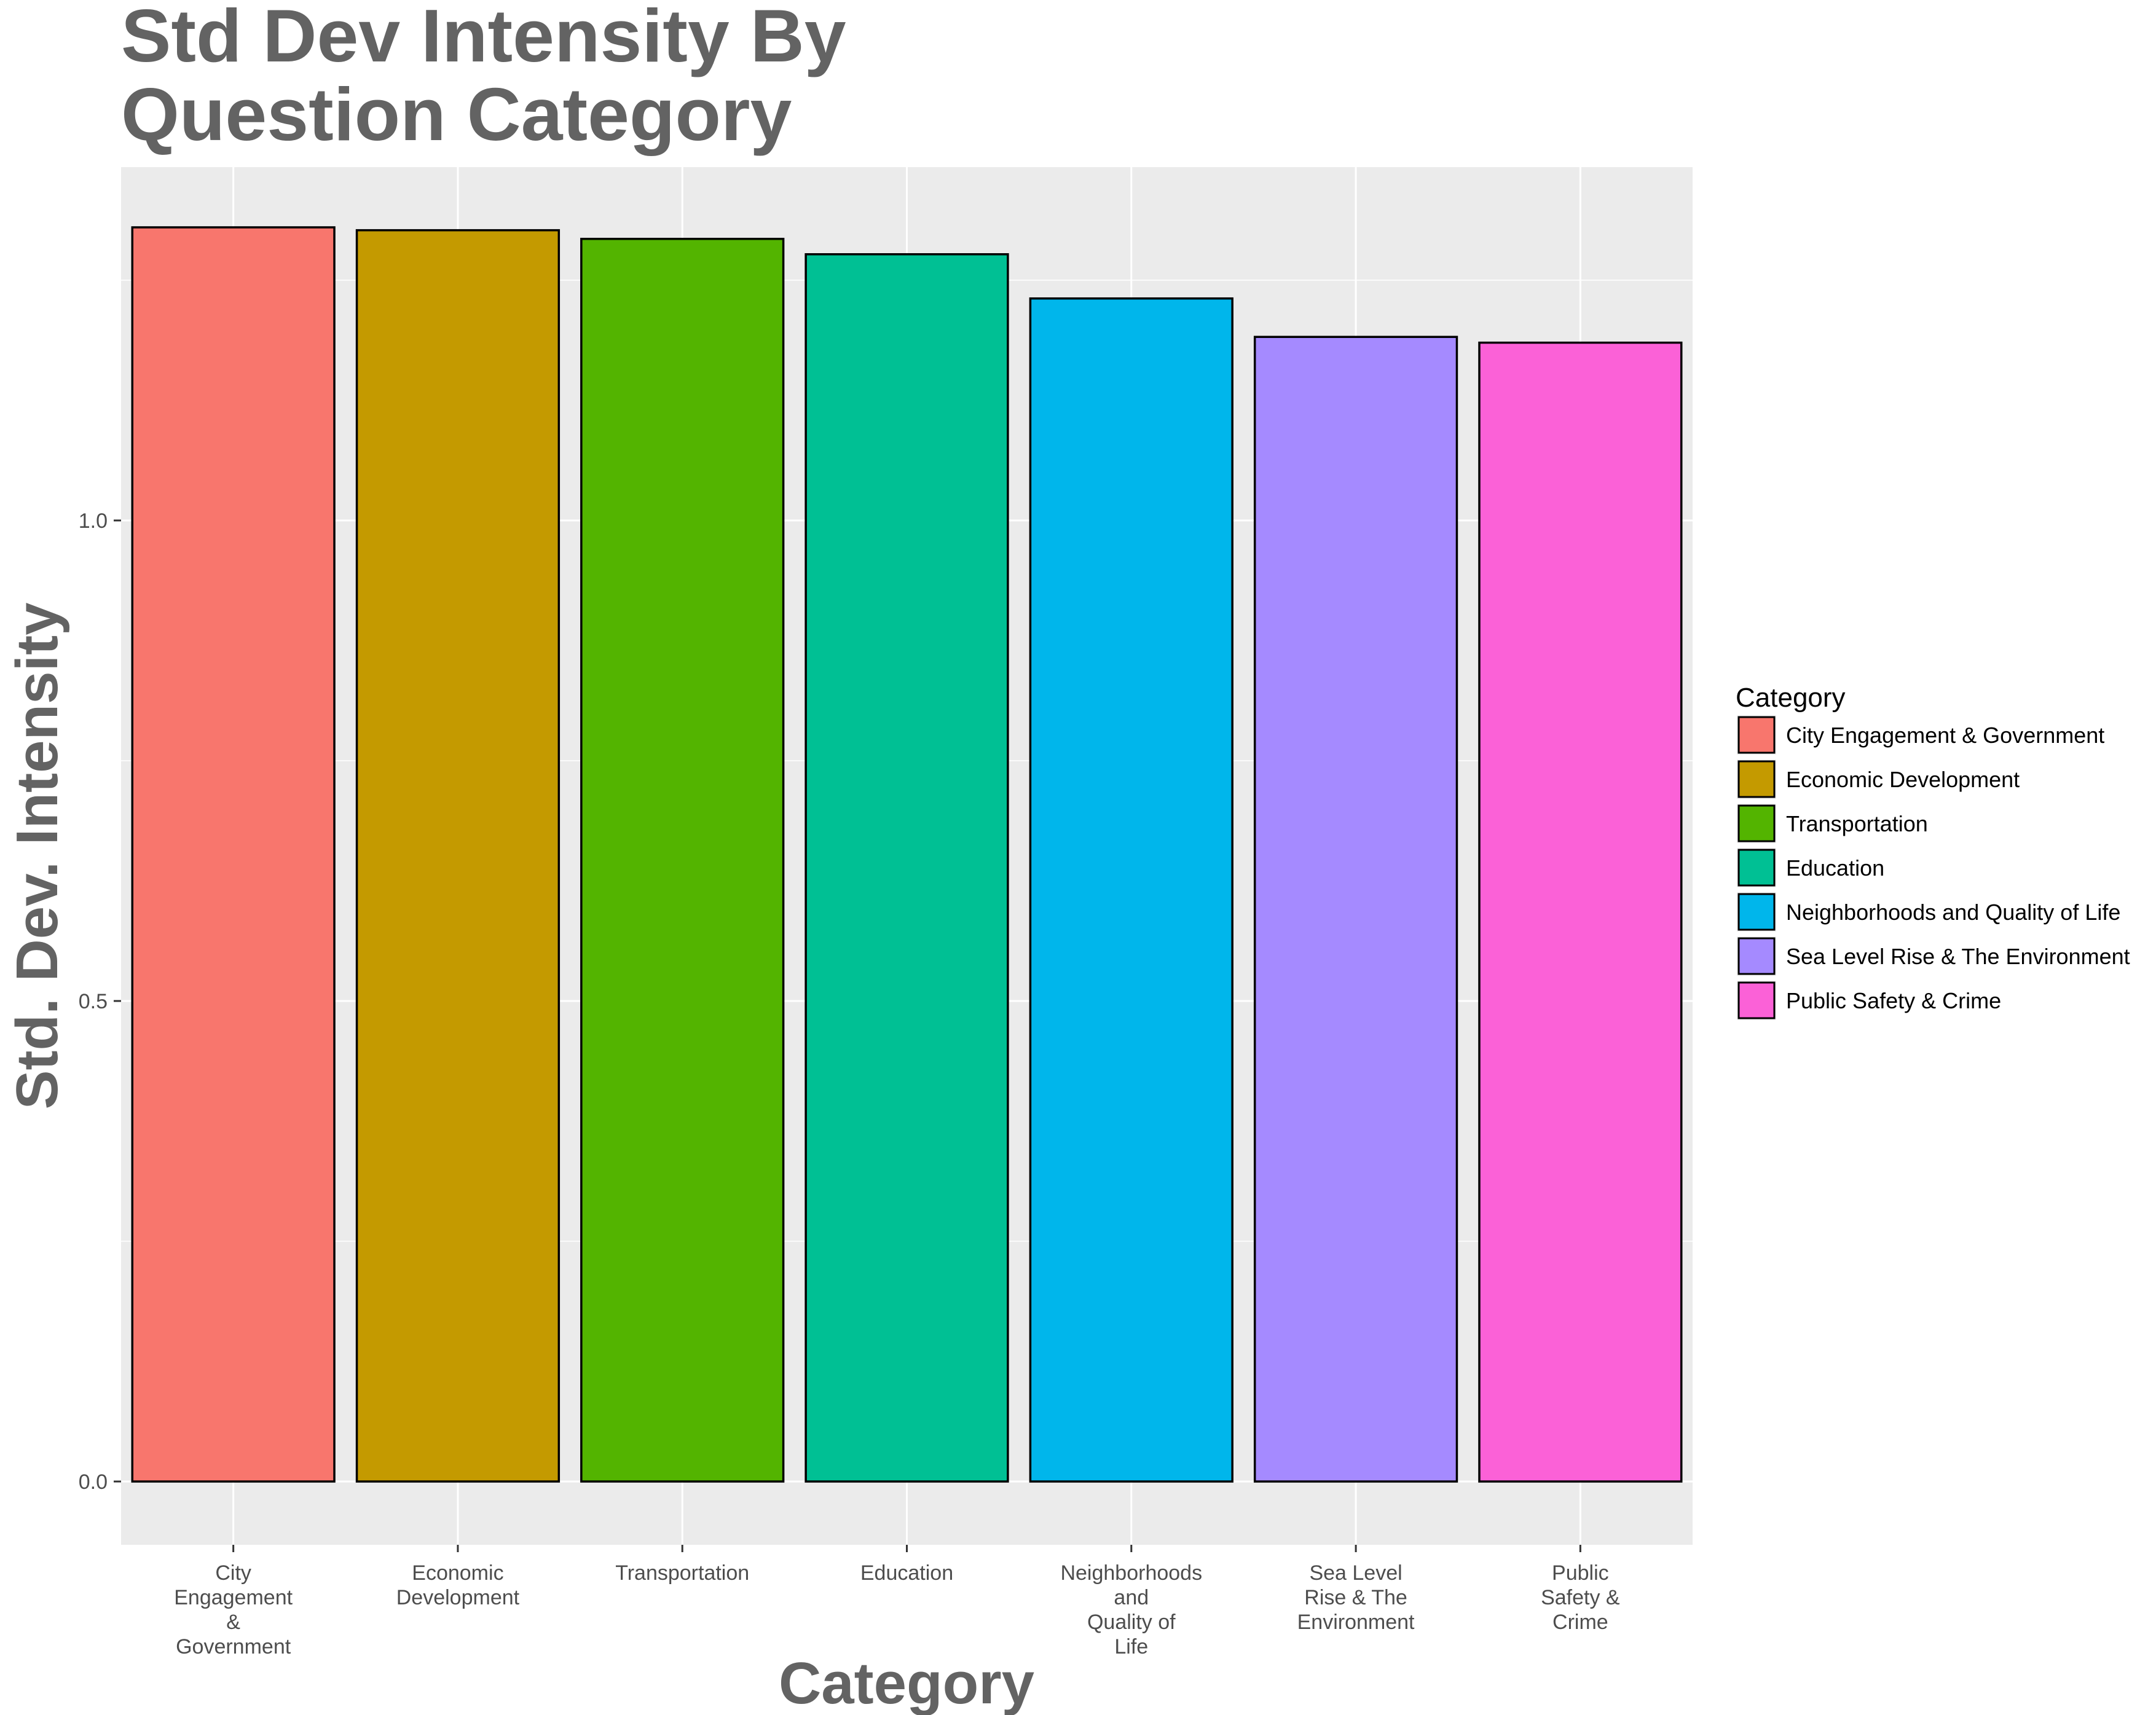 The image size is (2156, 1715). I want to click on x-tick-label: Public Safety & Crime, so click(1581, 1597).